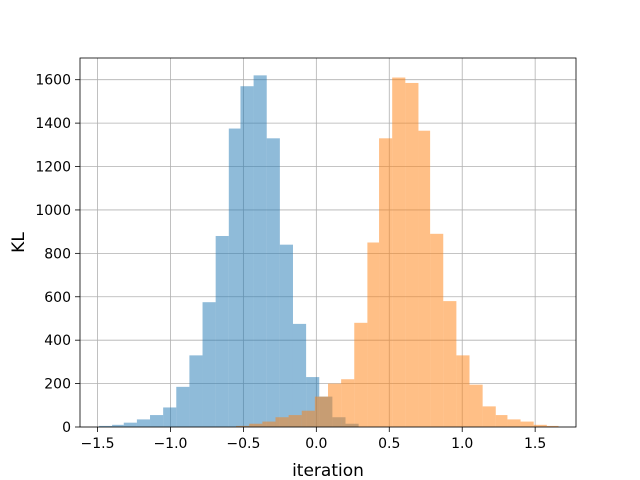 This screenshot has height=480, width=640. I want to click on y-tick-label: 400, so click(57, 341).